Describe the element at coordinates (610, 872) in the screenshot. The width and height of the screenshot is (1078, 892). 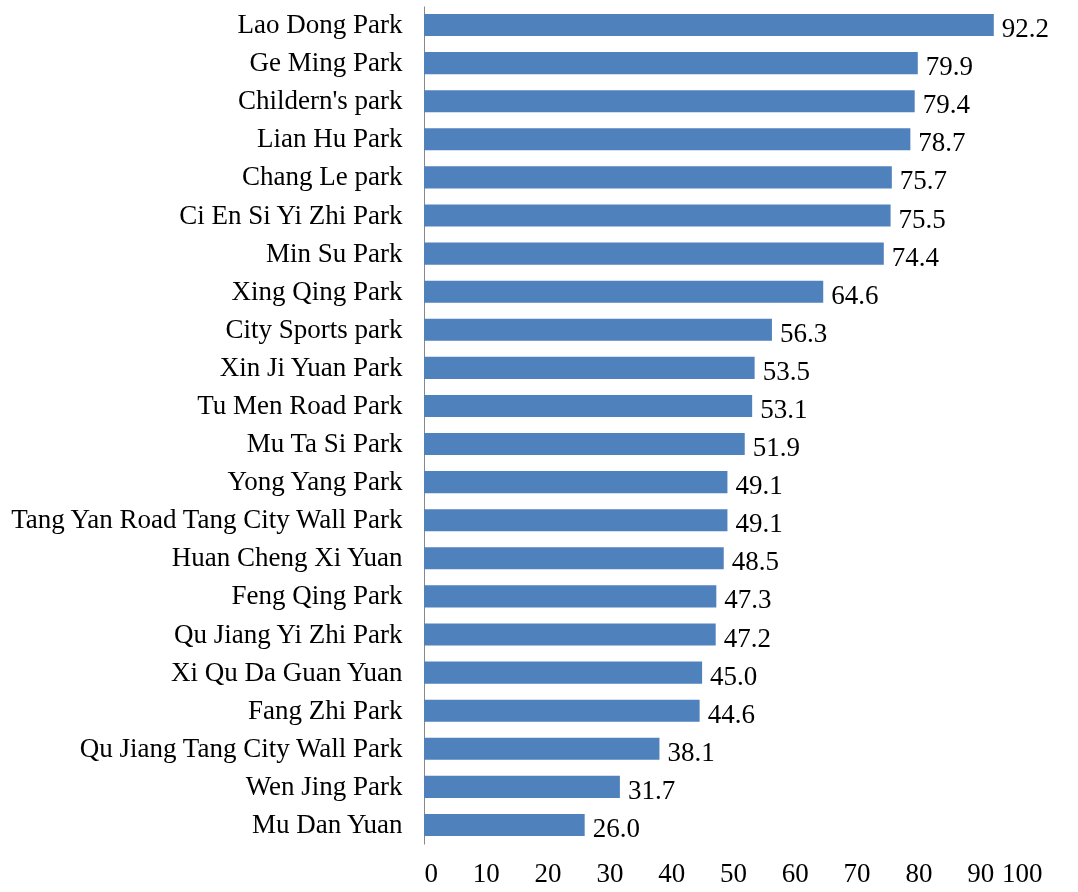
I see `x-tick-label: 30` at that location.